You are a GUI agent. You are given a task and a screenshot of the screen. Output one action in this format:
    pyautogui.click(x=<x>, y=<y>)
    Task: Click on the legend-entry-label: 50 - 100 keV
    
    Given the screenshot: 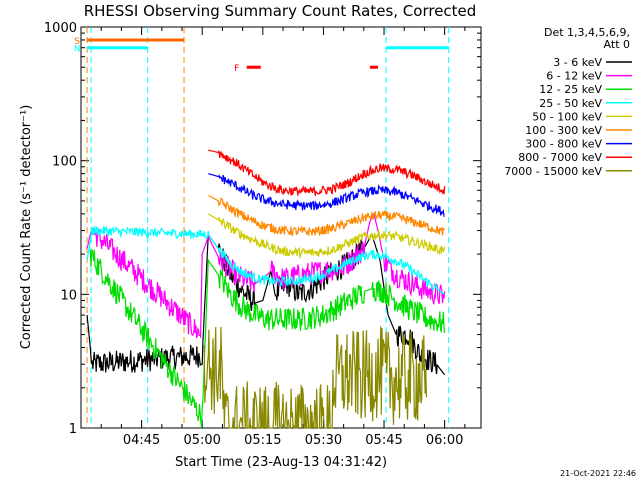 What is the action you would take?
    pyautogui.click(x=567, y=116)
    